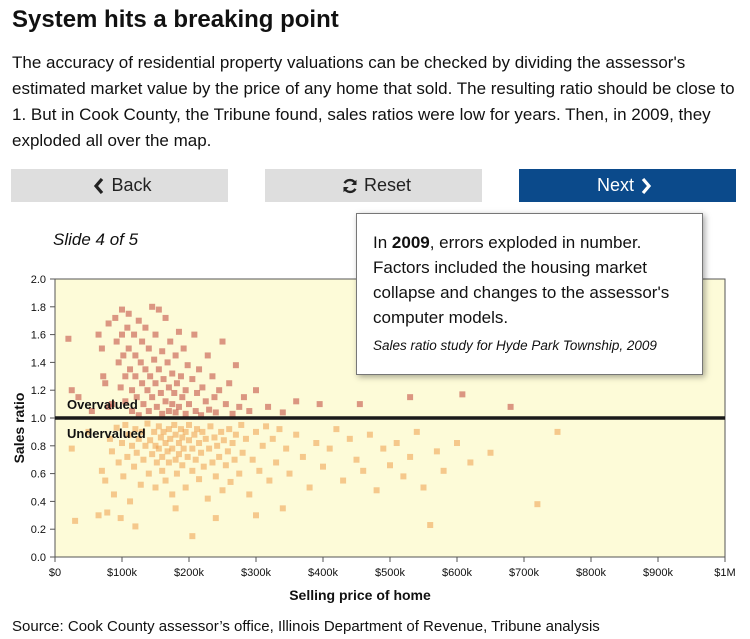 The width and height of the screenshot is (750, 639). I want to click on x-tick-label: $300k, so click(256, 573).